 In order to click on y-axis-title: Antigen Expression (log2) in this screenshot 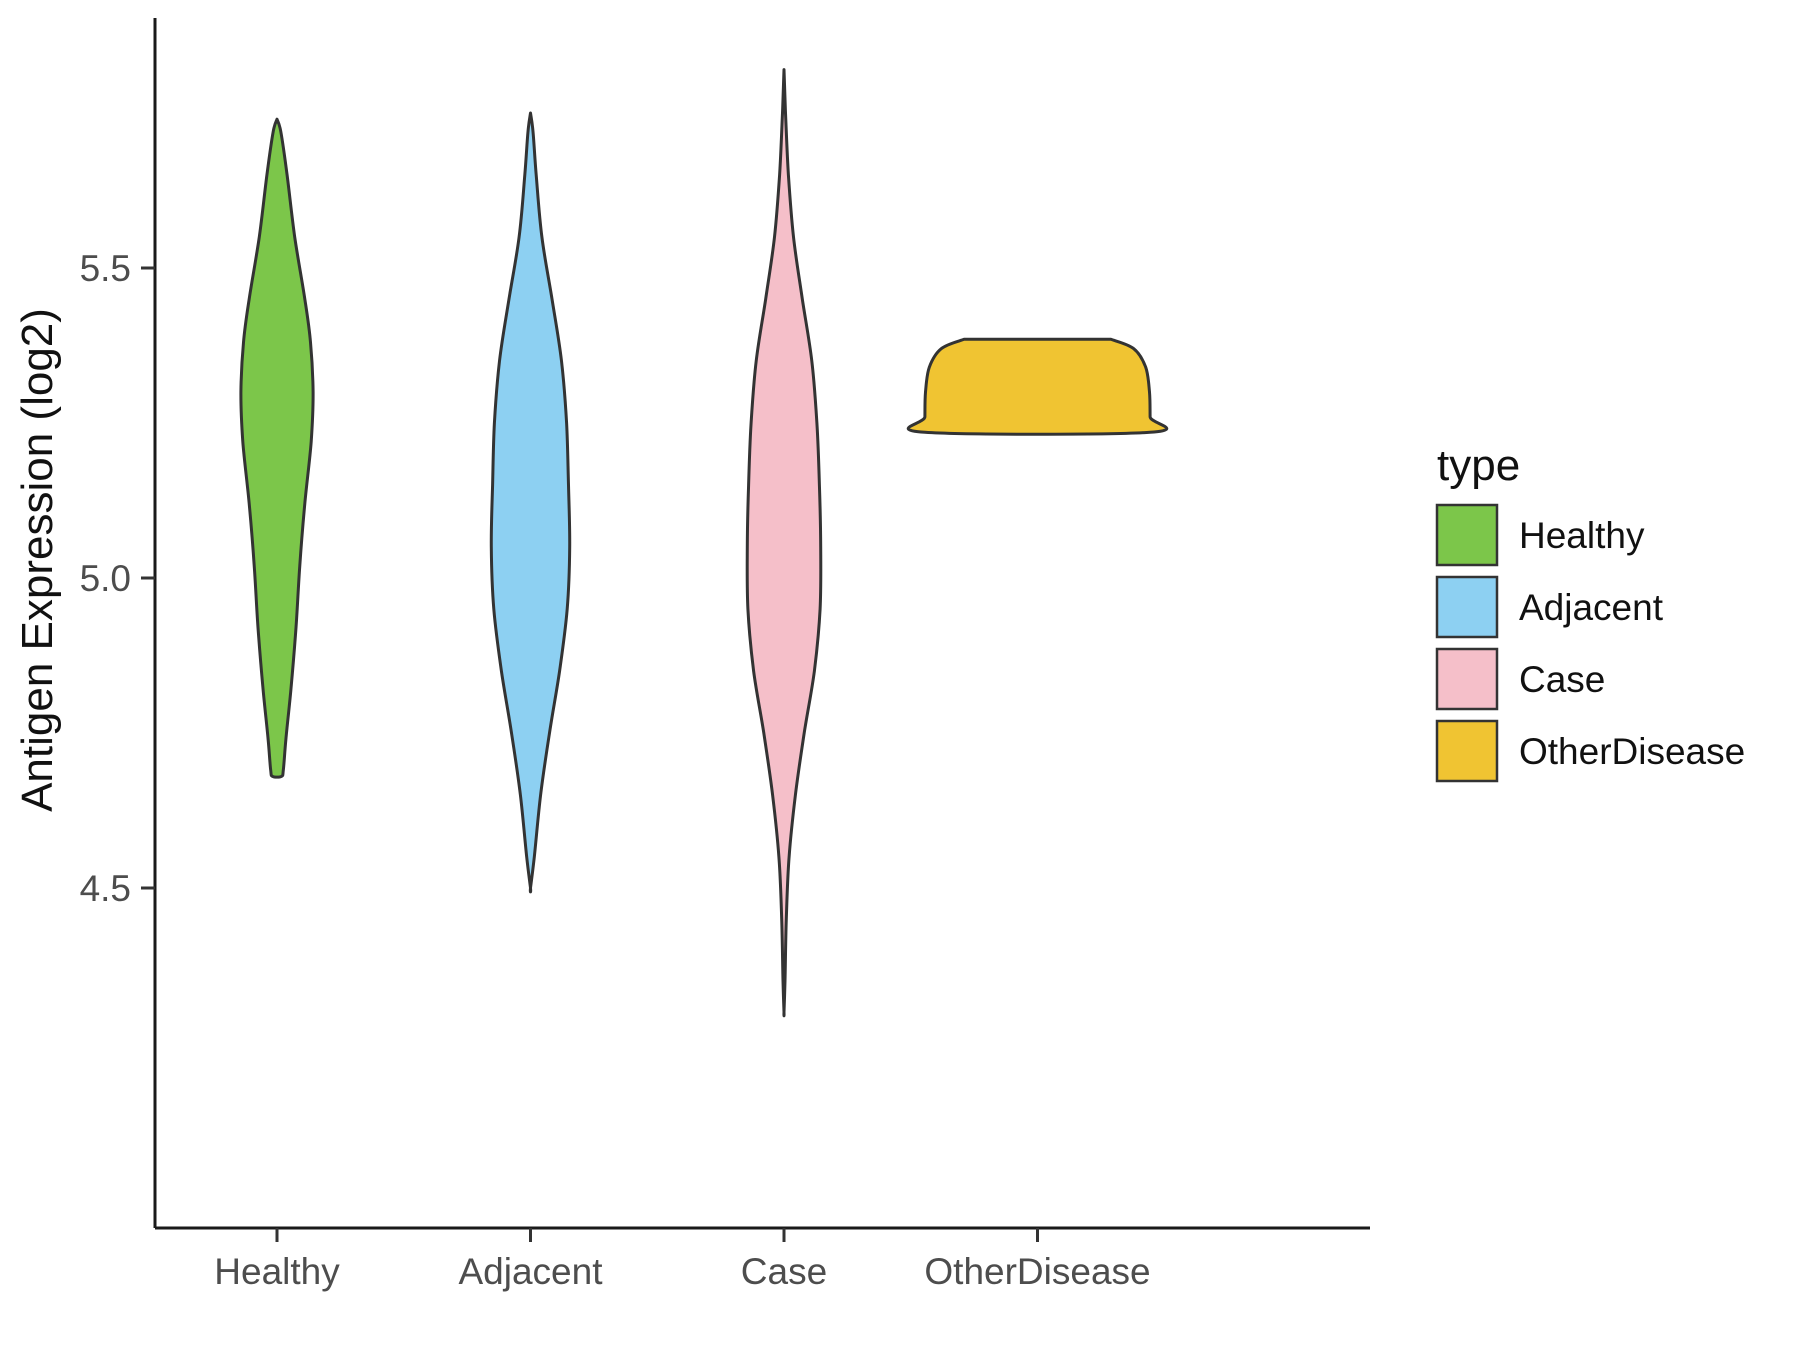, I will do `click(37, 560)`.